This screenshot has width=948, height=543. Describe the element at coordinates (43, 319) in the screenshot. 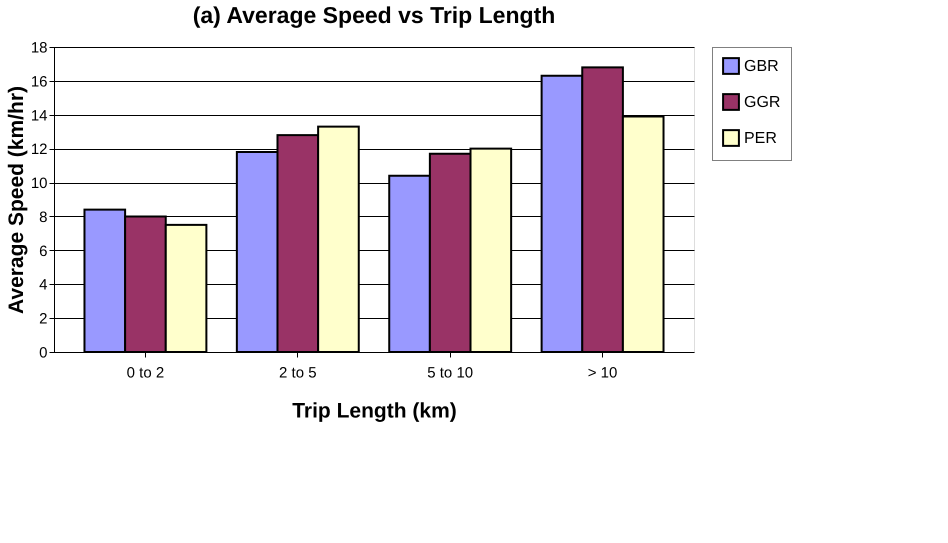

I see `y-tick-label: 2` at that location.